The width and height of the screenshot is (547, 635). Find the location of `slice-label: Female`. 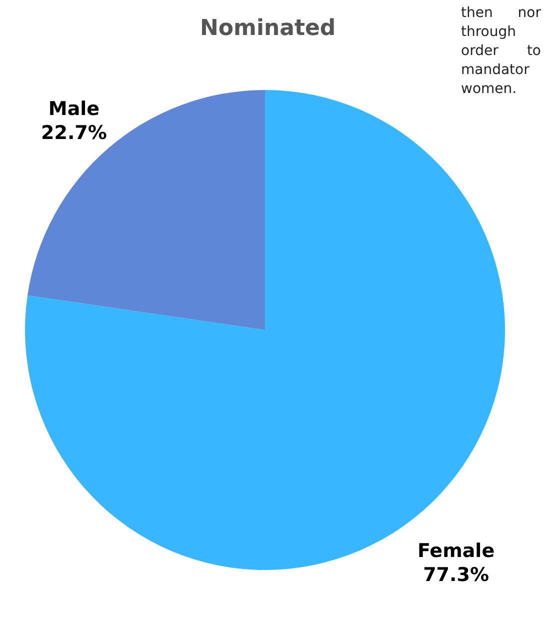

slice-label: Female is located at coordinates (456, 551).